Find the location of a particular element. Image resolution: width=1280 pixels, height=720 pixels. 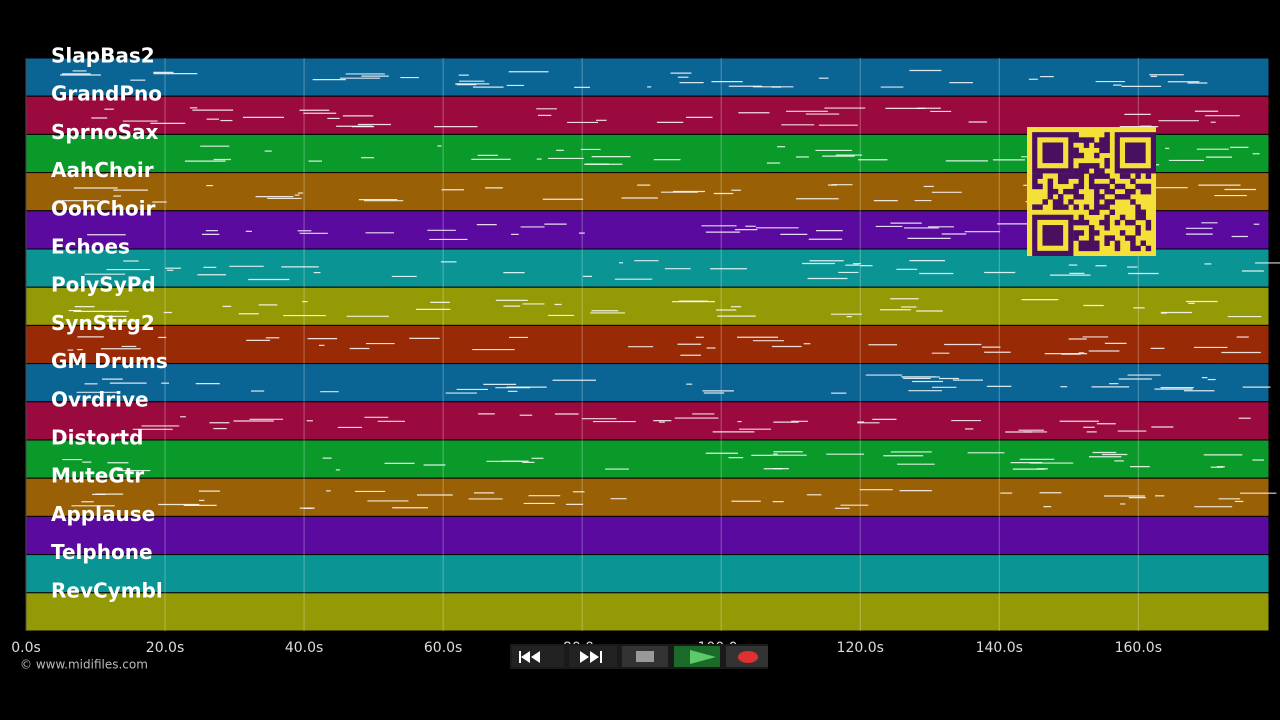

rewind-icon is located at coordinates (530, 657).